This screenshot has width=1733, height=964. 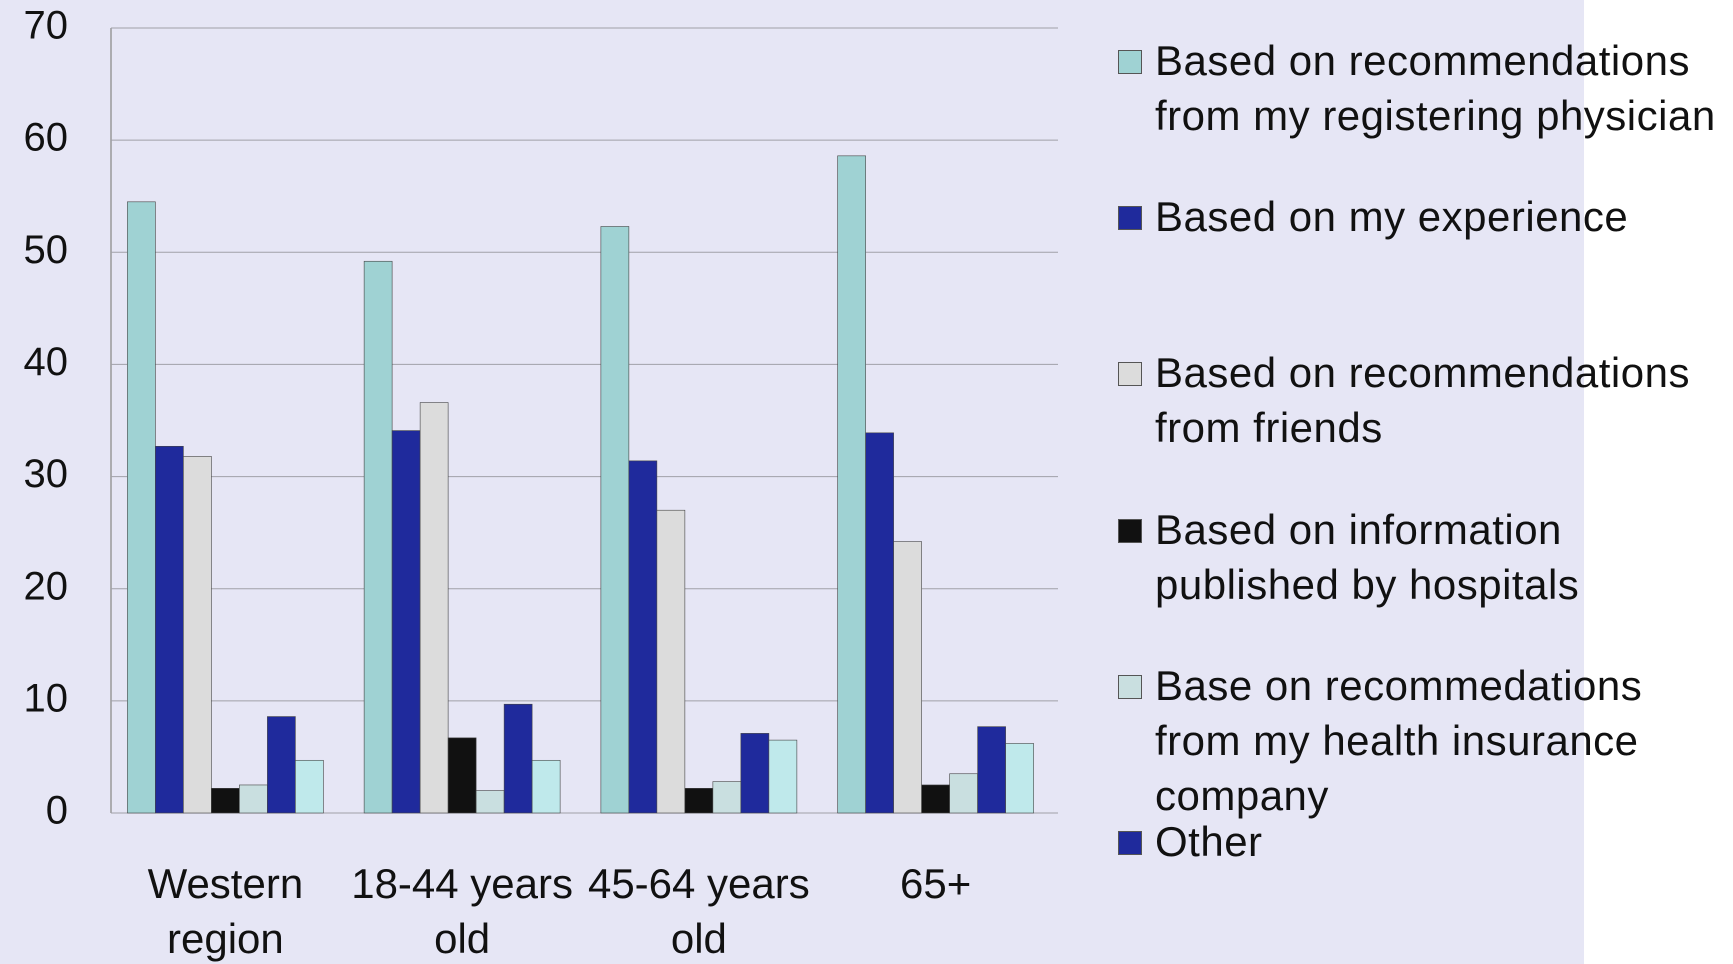 I want to click on x-tick-label: 18-44 years old, so click(x=462, y=911).